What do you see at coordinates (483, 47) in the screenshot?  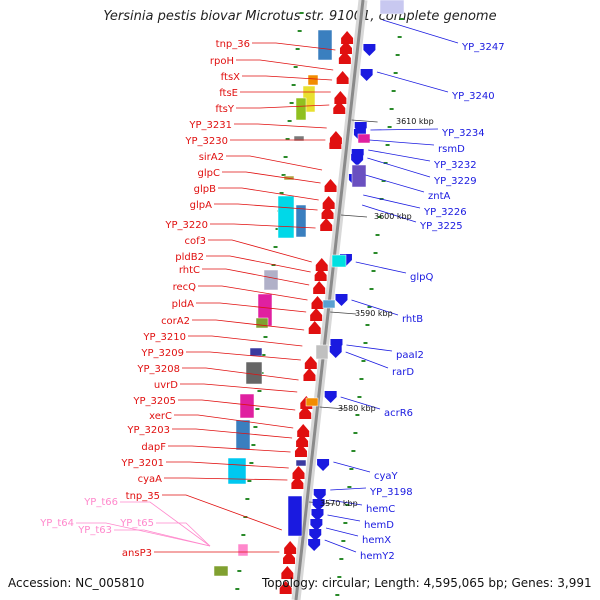 I see `gene-label-YP_3247: YP_3247` at bounding box center [483, 47].